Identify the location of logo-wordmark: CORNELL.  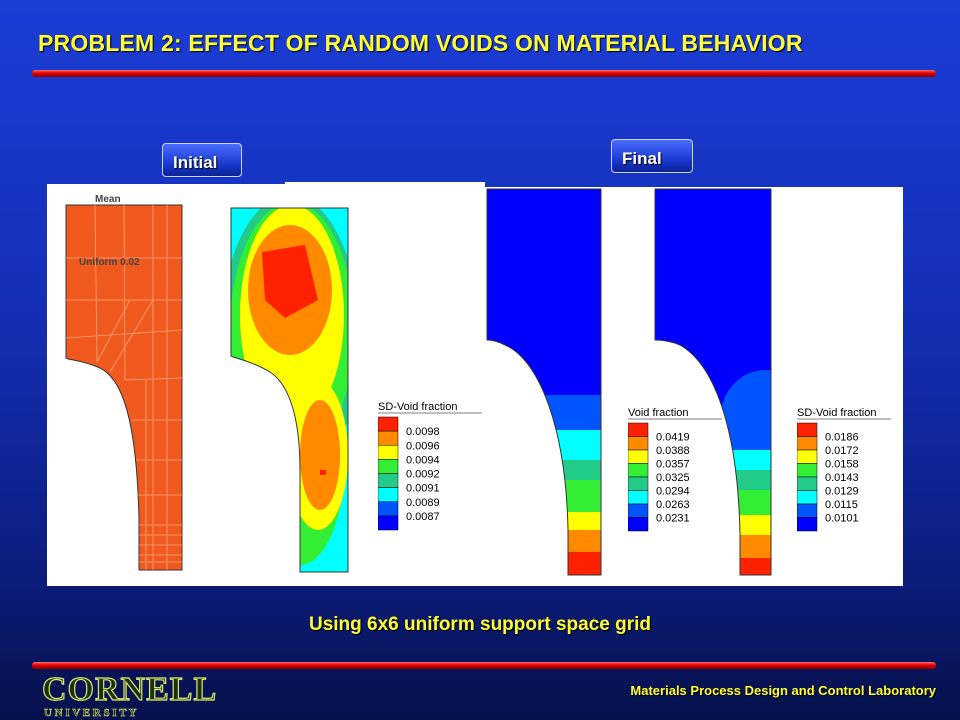
(129, 689).